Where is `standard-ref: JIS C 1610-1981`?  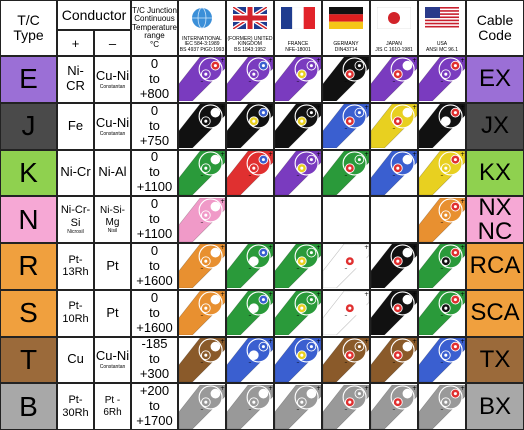 standard-ref: JIS C 1610-1981 is located at coordinates (394, 49).